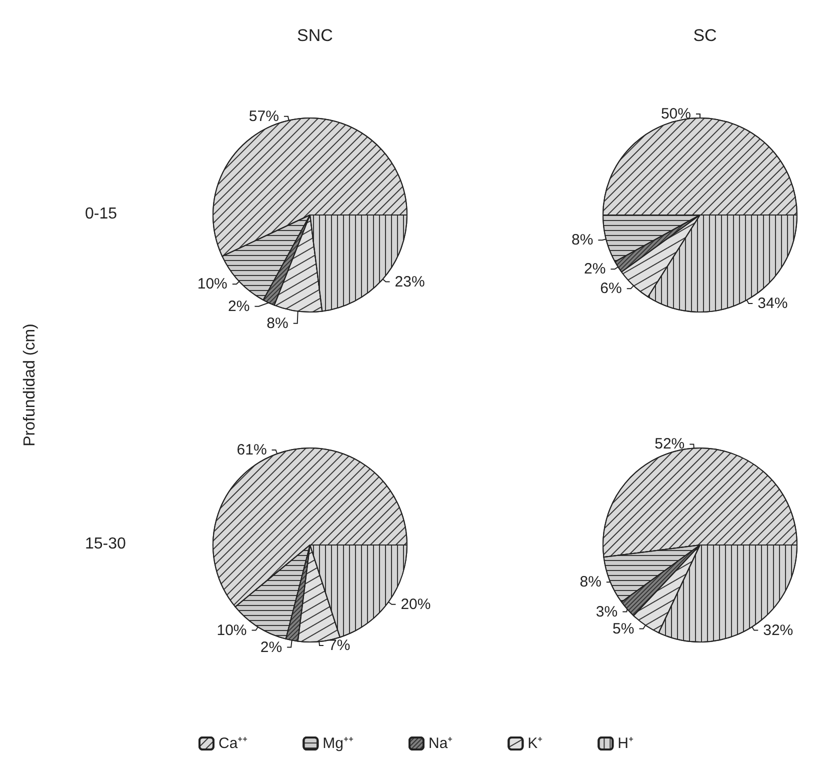  What do you see at coordinates (315, 35) in the screenshot?
I see `chart-title: SNC` at bounding box center [315, 35].